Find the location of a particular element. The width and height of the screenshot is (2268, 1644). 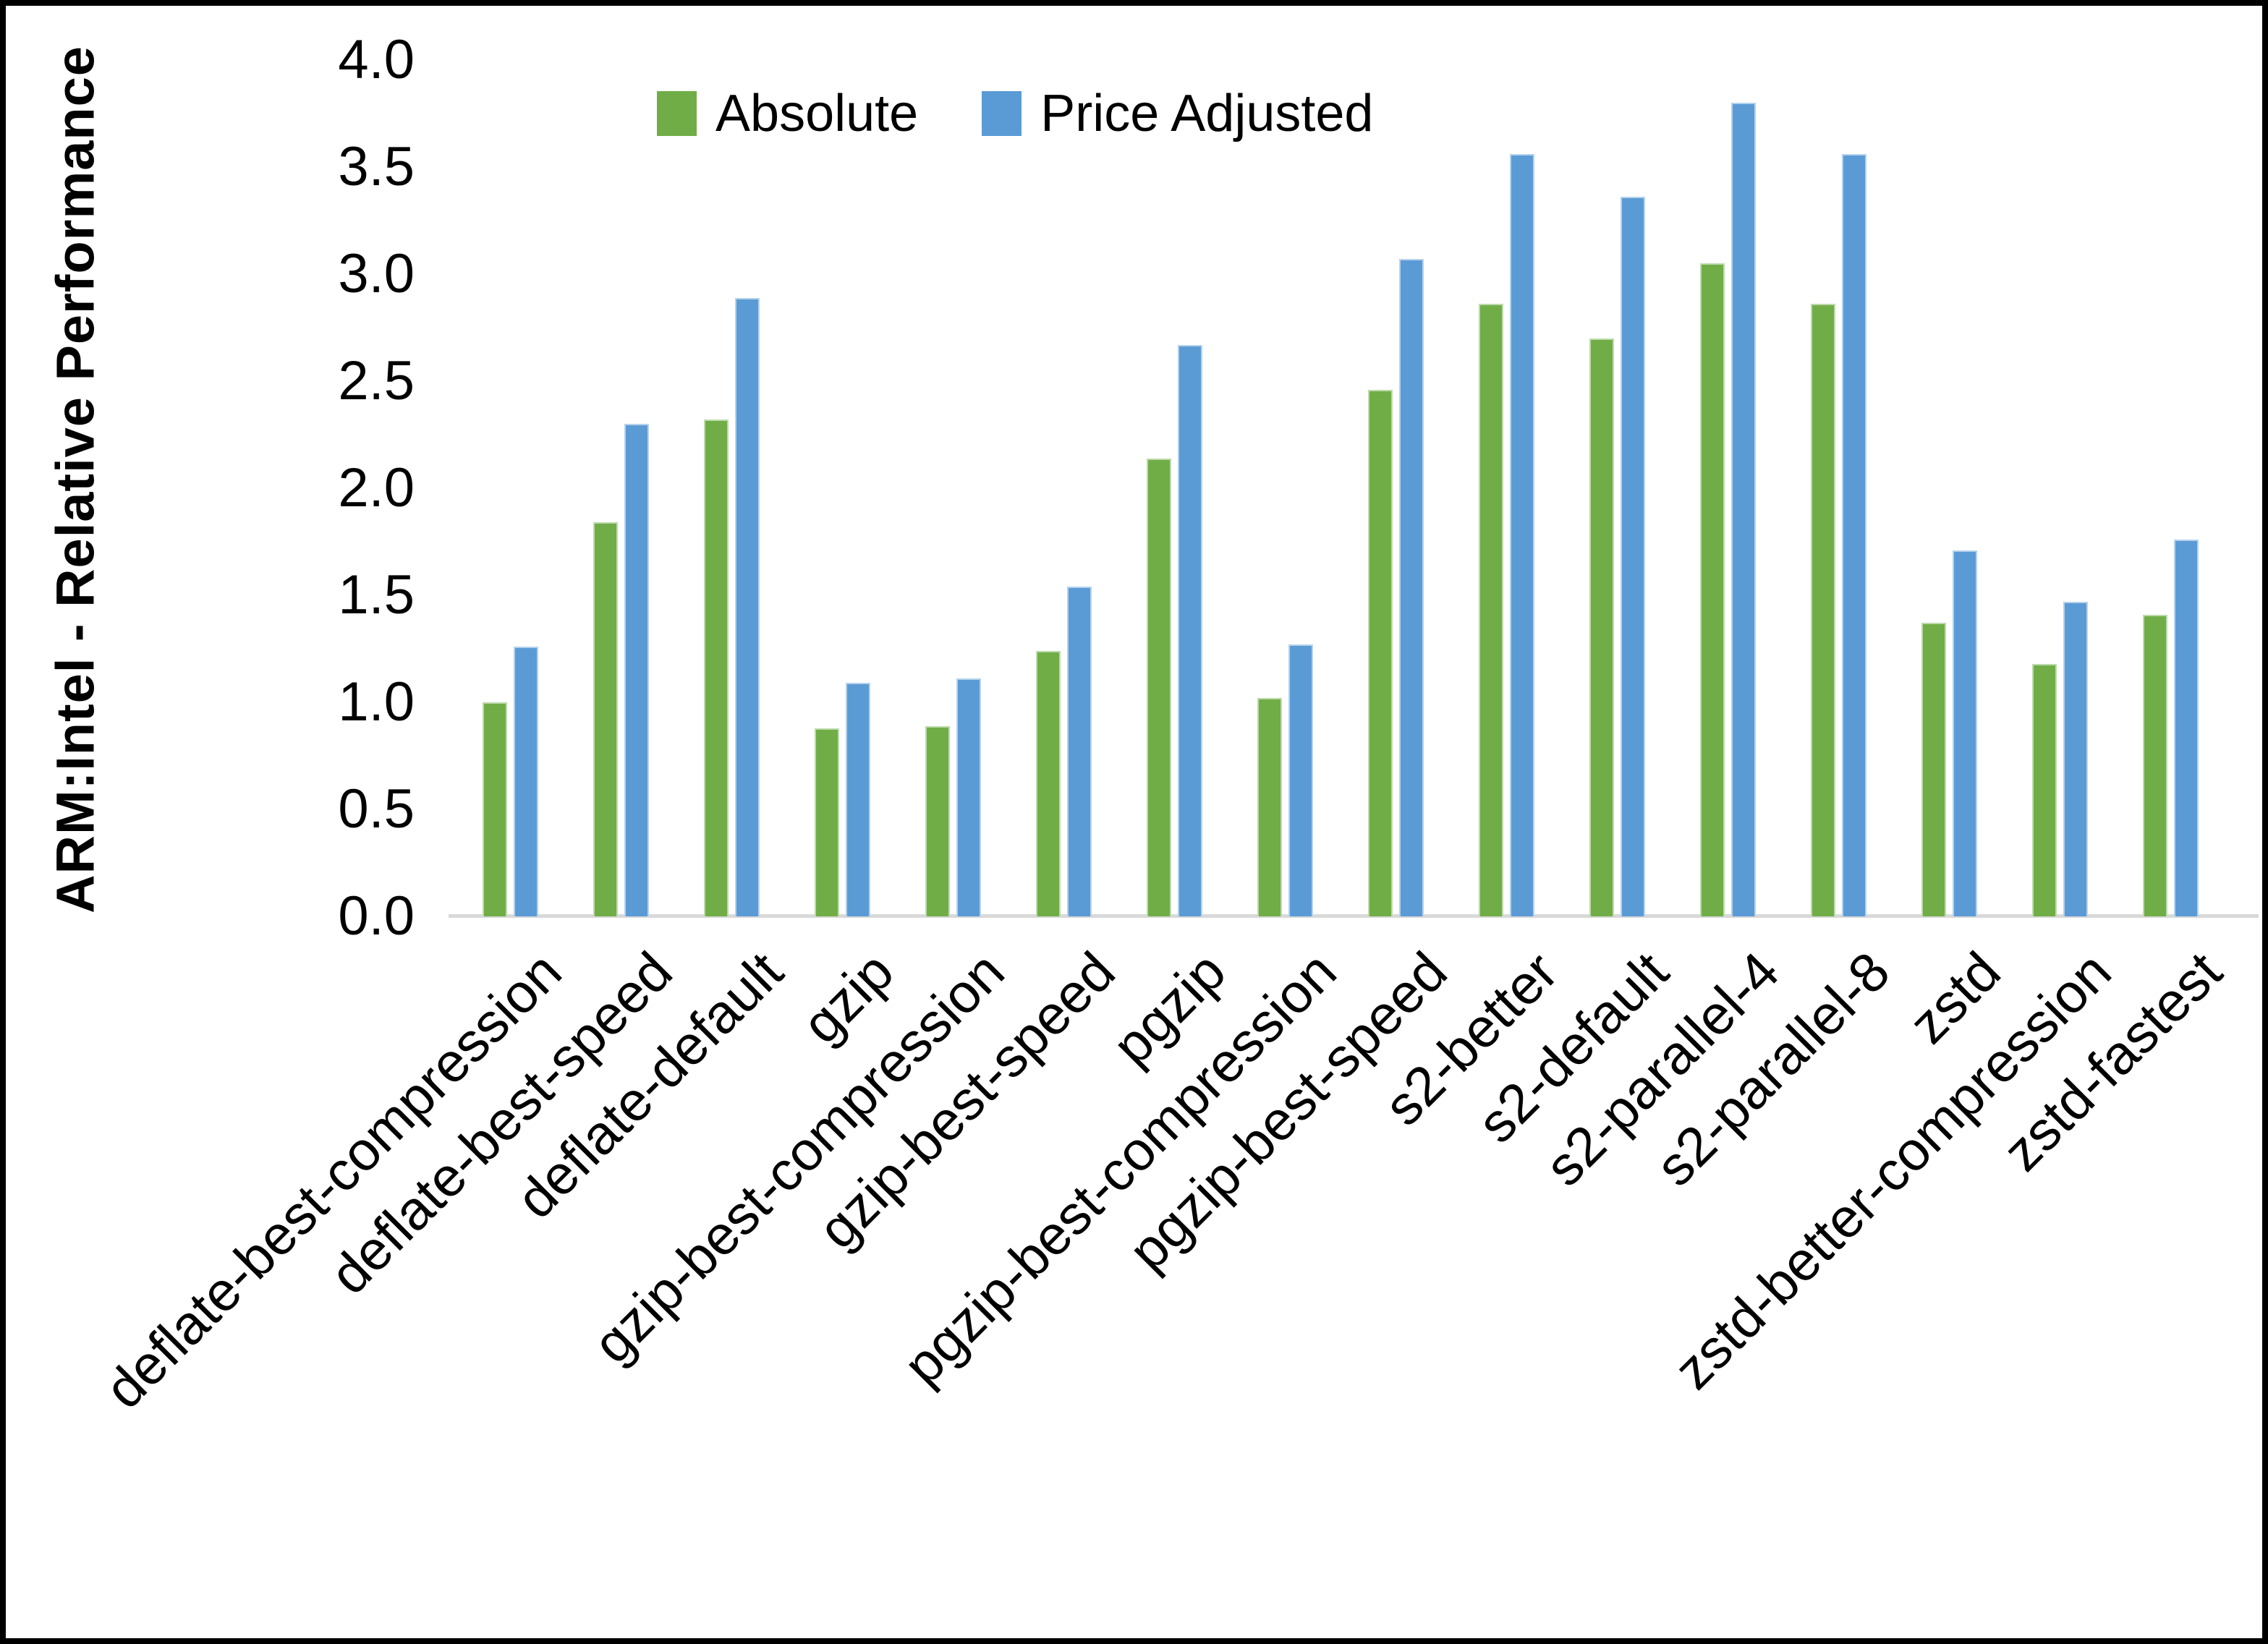

bar-absolute-gzip is located at coordinates (827, 822).